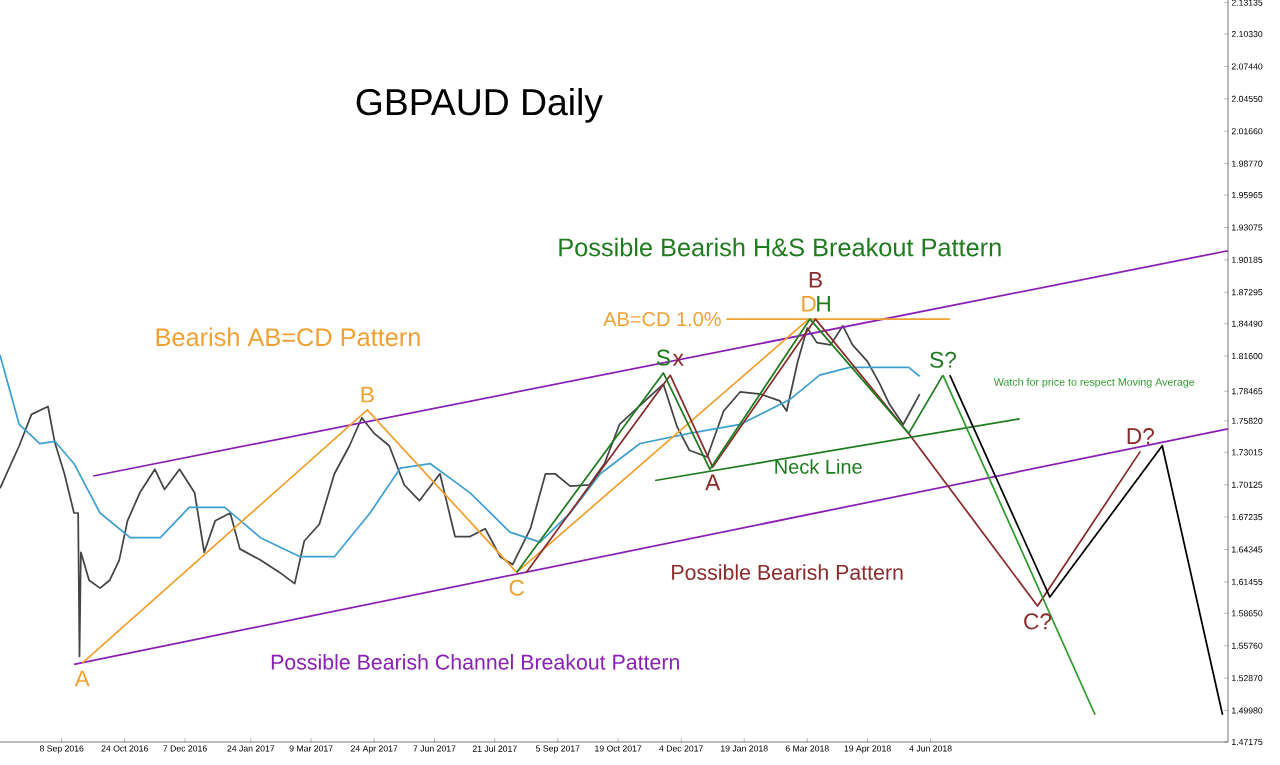 This screenshot has height=765, width=1280. Describe the element at coordinates (1247, 356) in the screenshot. I see `y-tick-label: 1.81600` at that location.